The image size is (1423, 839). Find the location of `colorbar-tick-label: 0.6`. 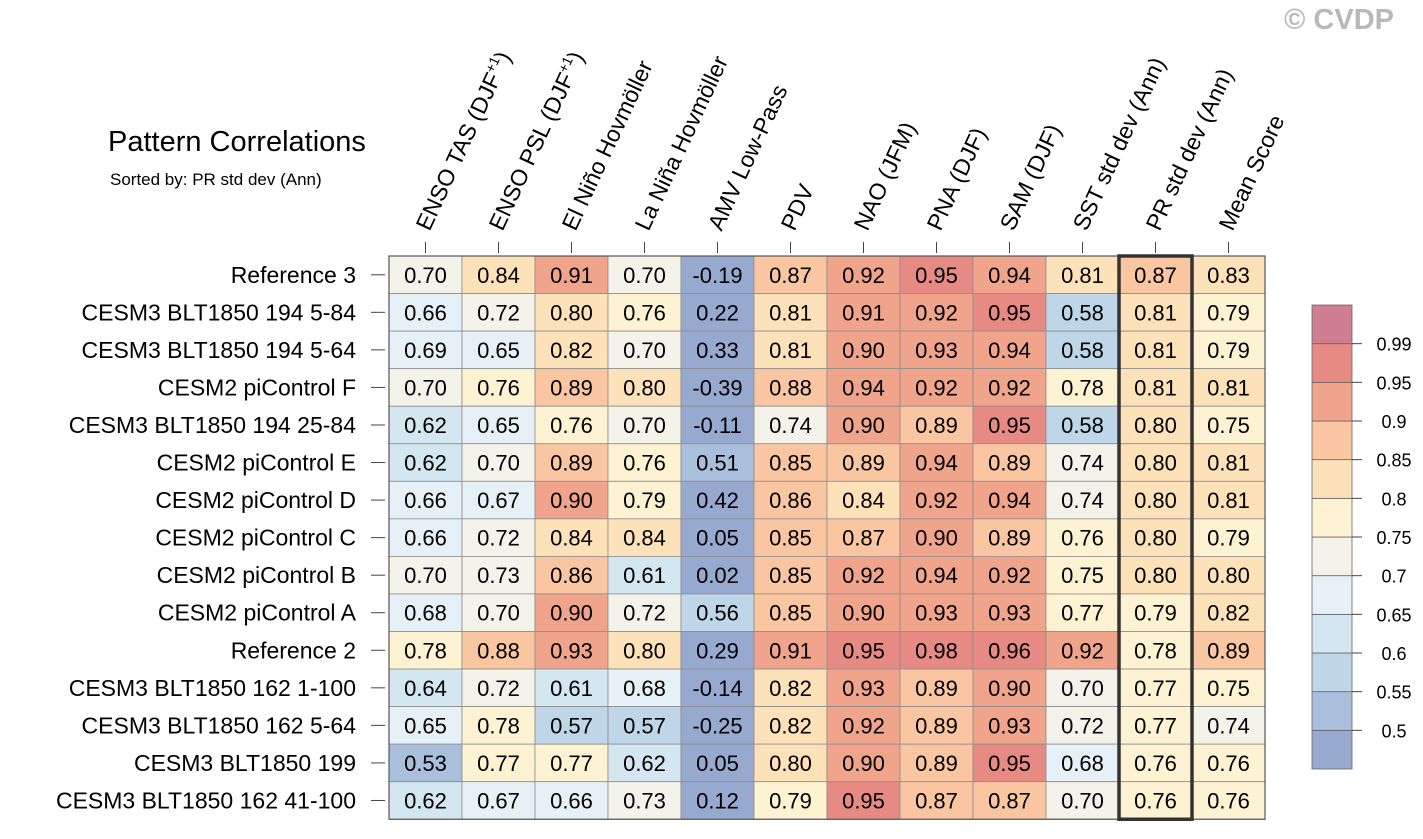

colorbar-tick-label: 0.6 is located at coordinates (1393, 654).